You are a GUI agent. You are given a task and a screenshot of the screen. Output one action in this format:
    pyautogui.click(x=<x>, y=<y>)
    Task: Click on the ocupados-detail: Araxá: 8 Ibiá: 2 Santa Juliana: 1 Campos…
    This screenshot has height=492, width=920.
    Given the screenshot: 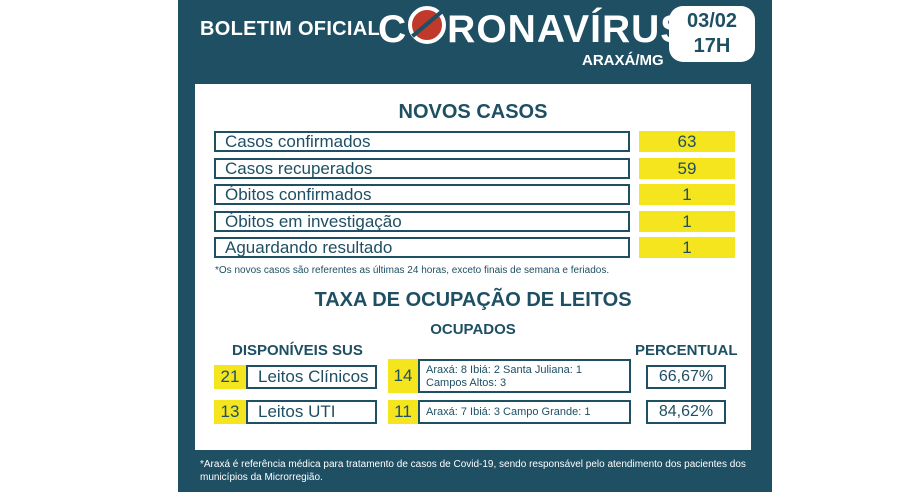 What is the action you would take?
    pyautogui.click(x=524, y=376)
    